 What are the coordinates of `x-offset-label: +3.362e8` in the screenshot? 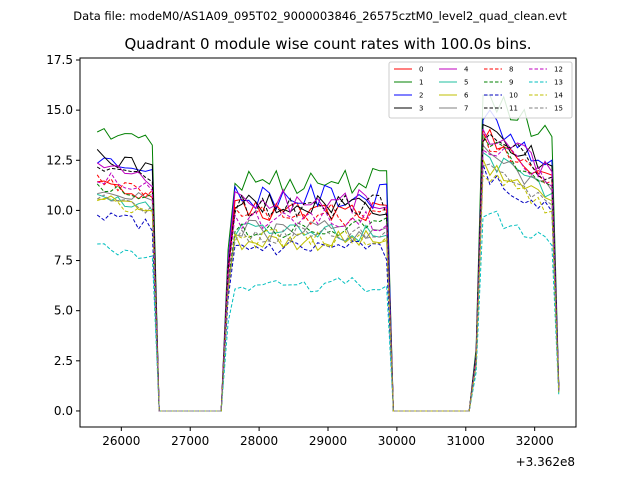 It's located at (545, 462).